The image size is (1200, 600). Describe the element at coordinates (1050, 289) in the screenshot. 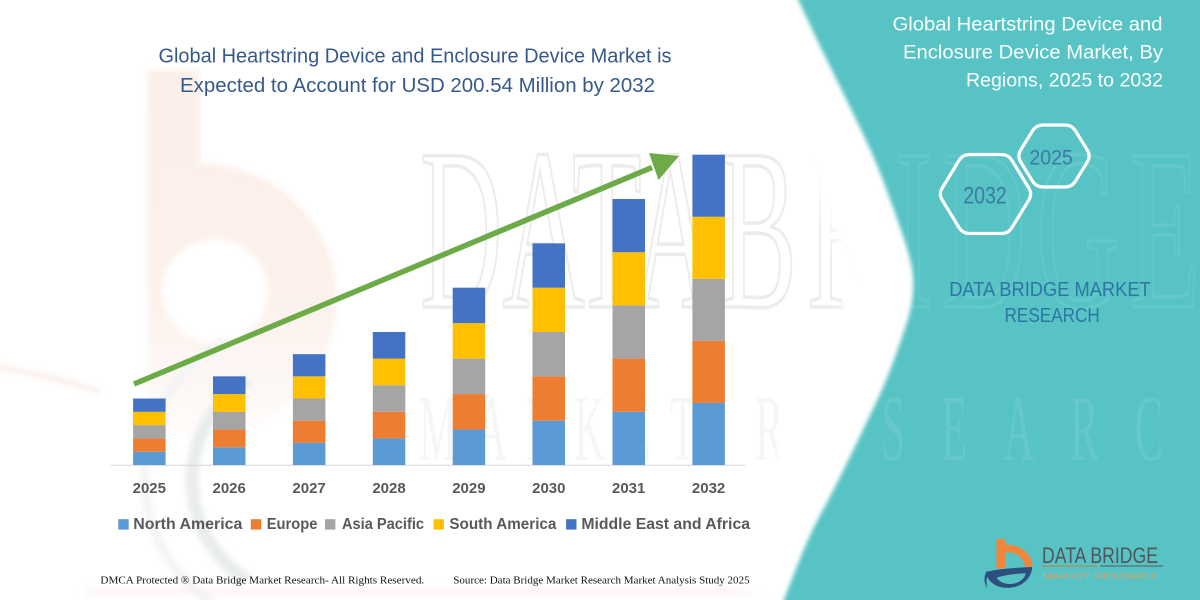

I see `svg-text: DATA BRIDGE MARKET` at that location.